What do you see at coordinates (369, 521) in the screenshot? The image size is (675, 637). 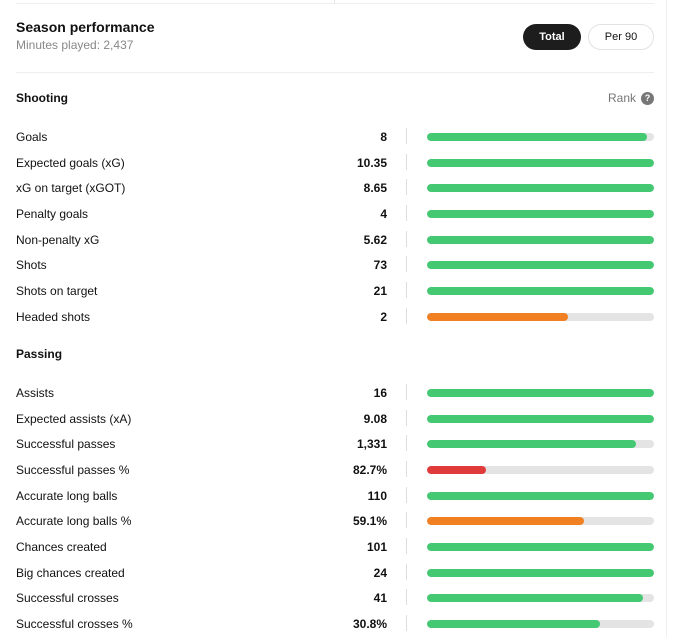 I see `stat-value: 59.1%` at bounding box center [369, 521].